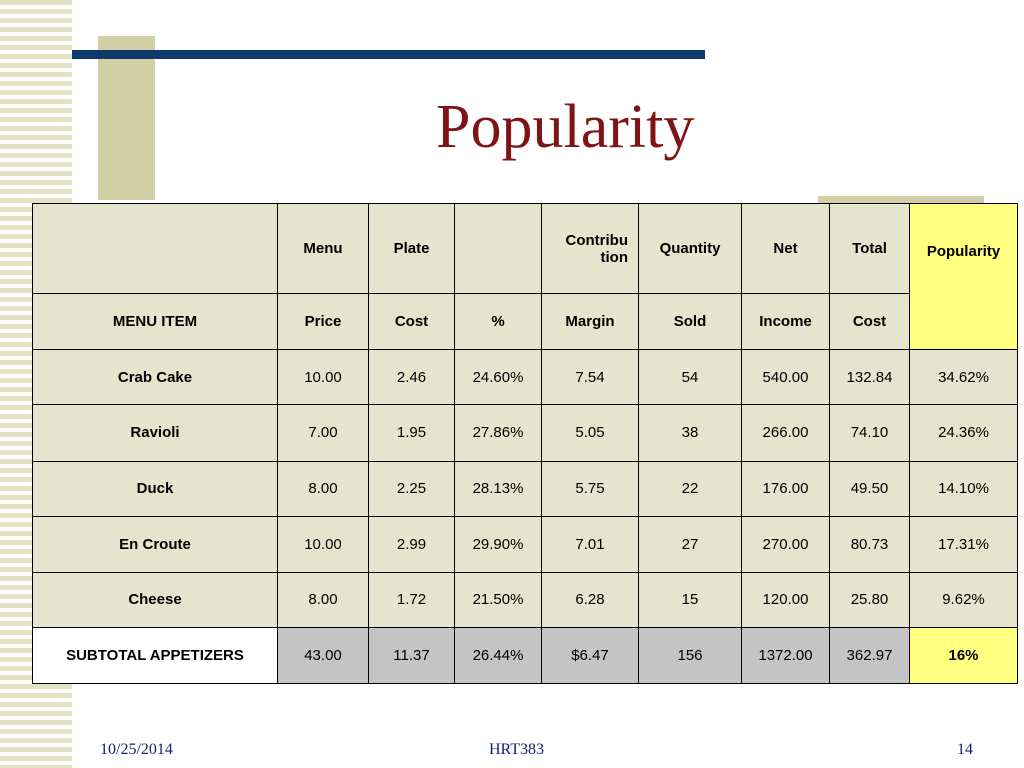 This screenshot has width=1024, height=768. What do you see at coordinates (498, 655) in the screenshot?
I see `table-cell: 26.44%` at bounding box center [498, 655].